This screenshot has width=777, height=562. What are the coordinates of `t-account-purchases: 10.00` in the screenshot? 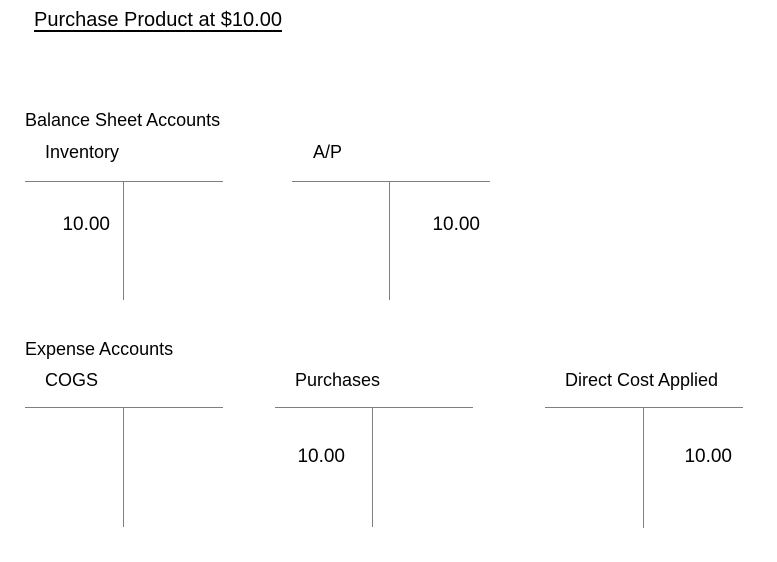 It's located at (374, 467).